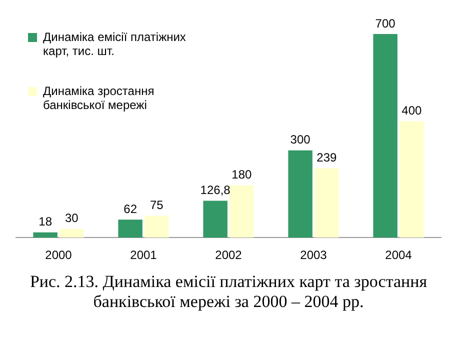 This screenshot has height=346, width=457. I want to click on data-label: 400, so click(412, 111).